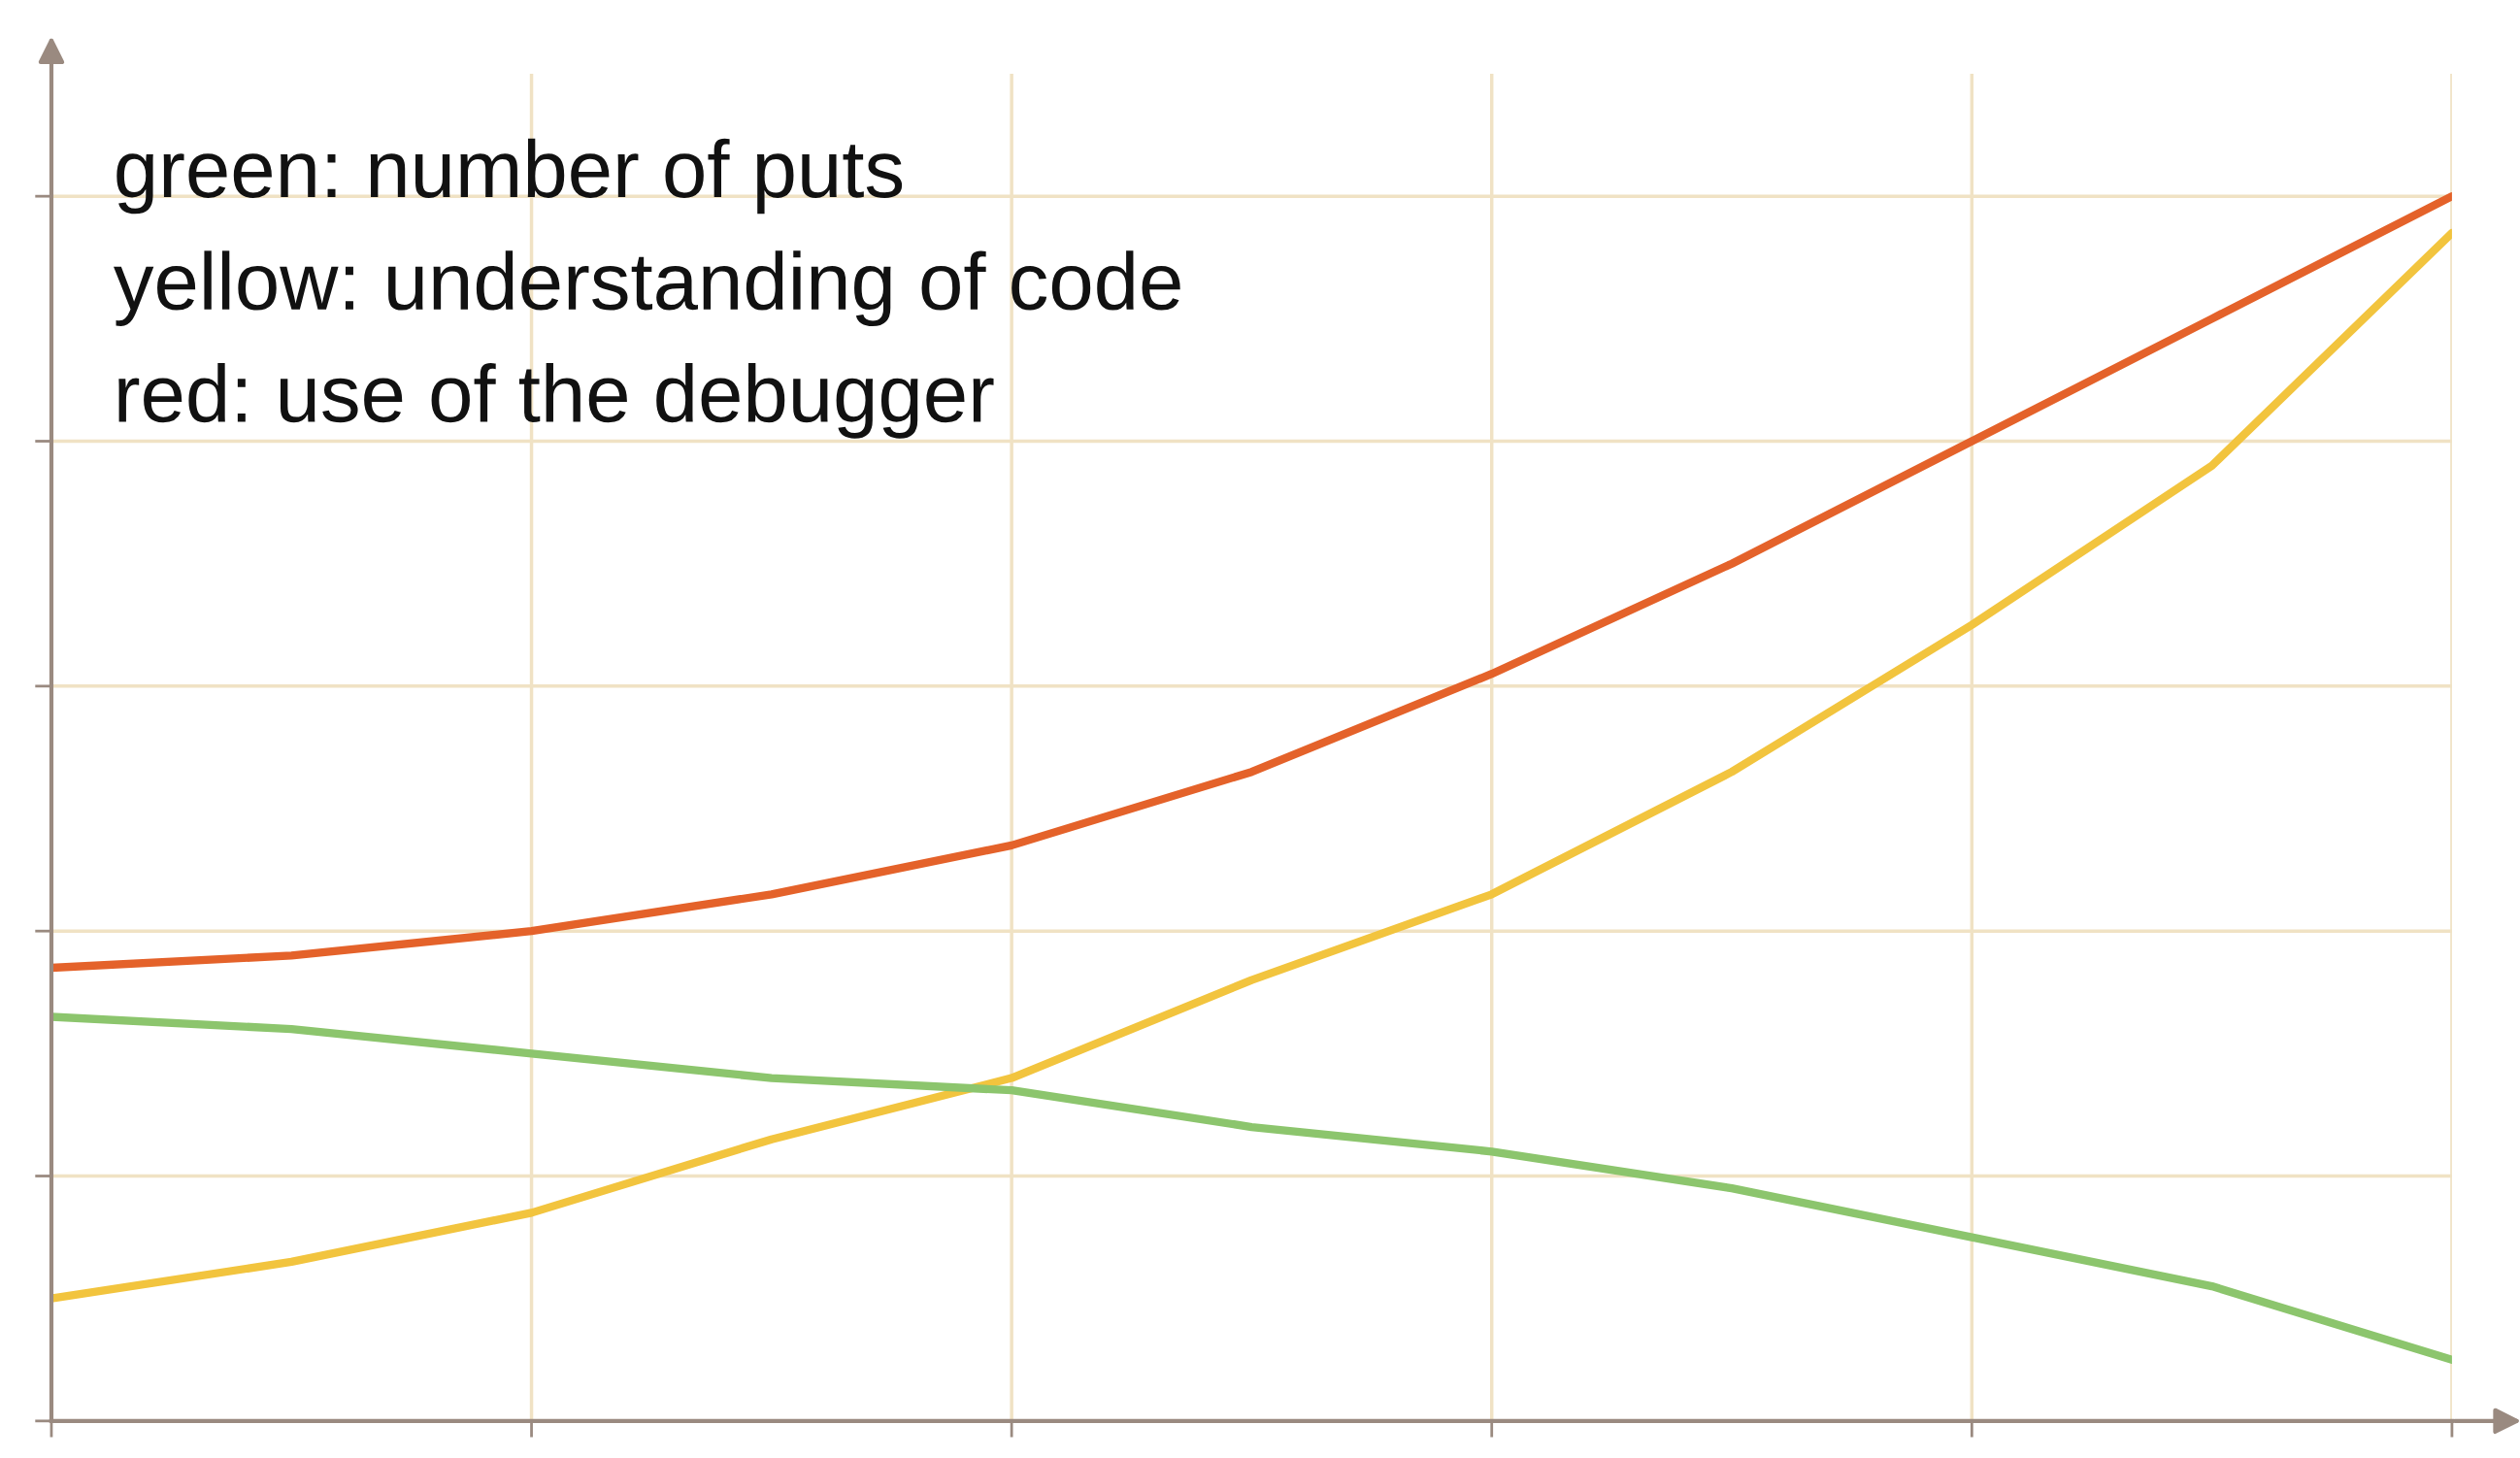  Describe the element at coordinates (647, 288) in the screenshot. I see `annotation: yellow: understanding of code` at that location.